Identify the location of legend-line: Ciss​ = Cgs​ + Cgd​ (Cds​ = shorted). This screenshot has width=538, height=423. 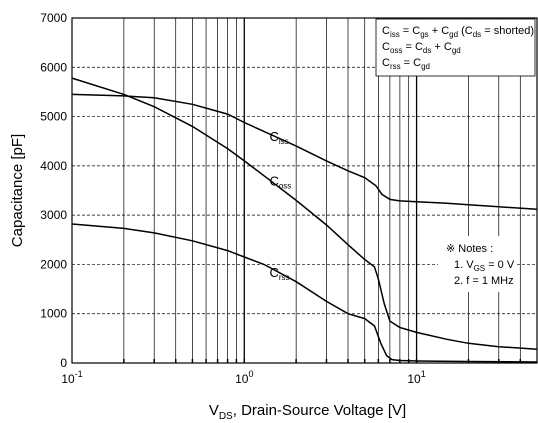
(458, 32).